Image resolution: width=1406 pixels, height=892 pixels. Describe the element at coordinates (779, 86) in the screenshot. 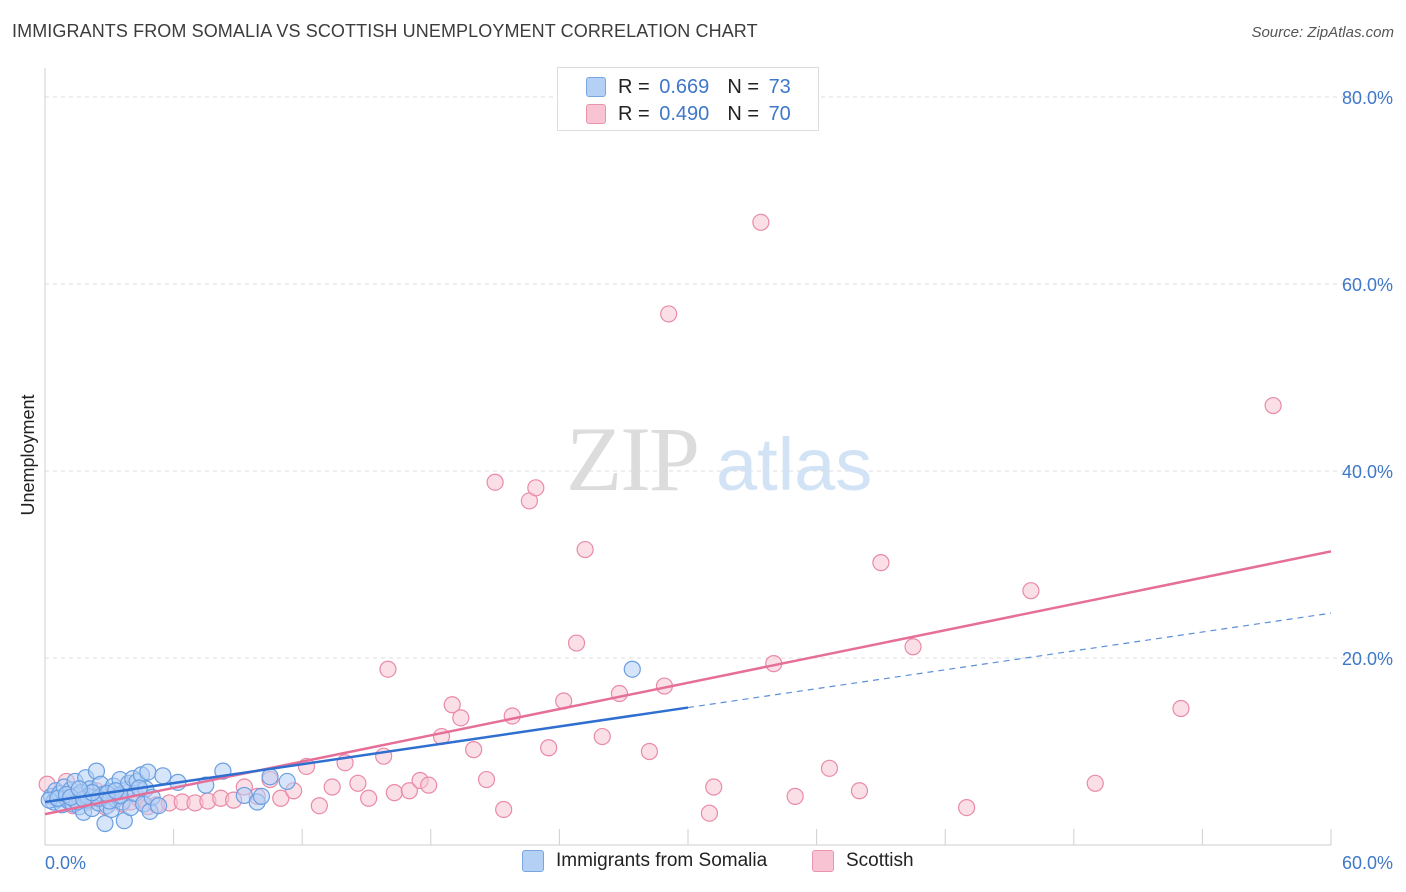

I see `legend-n-value: 73` at that location.